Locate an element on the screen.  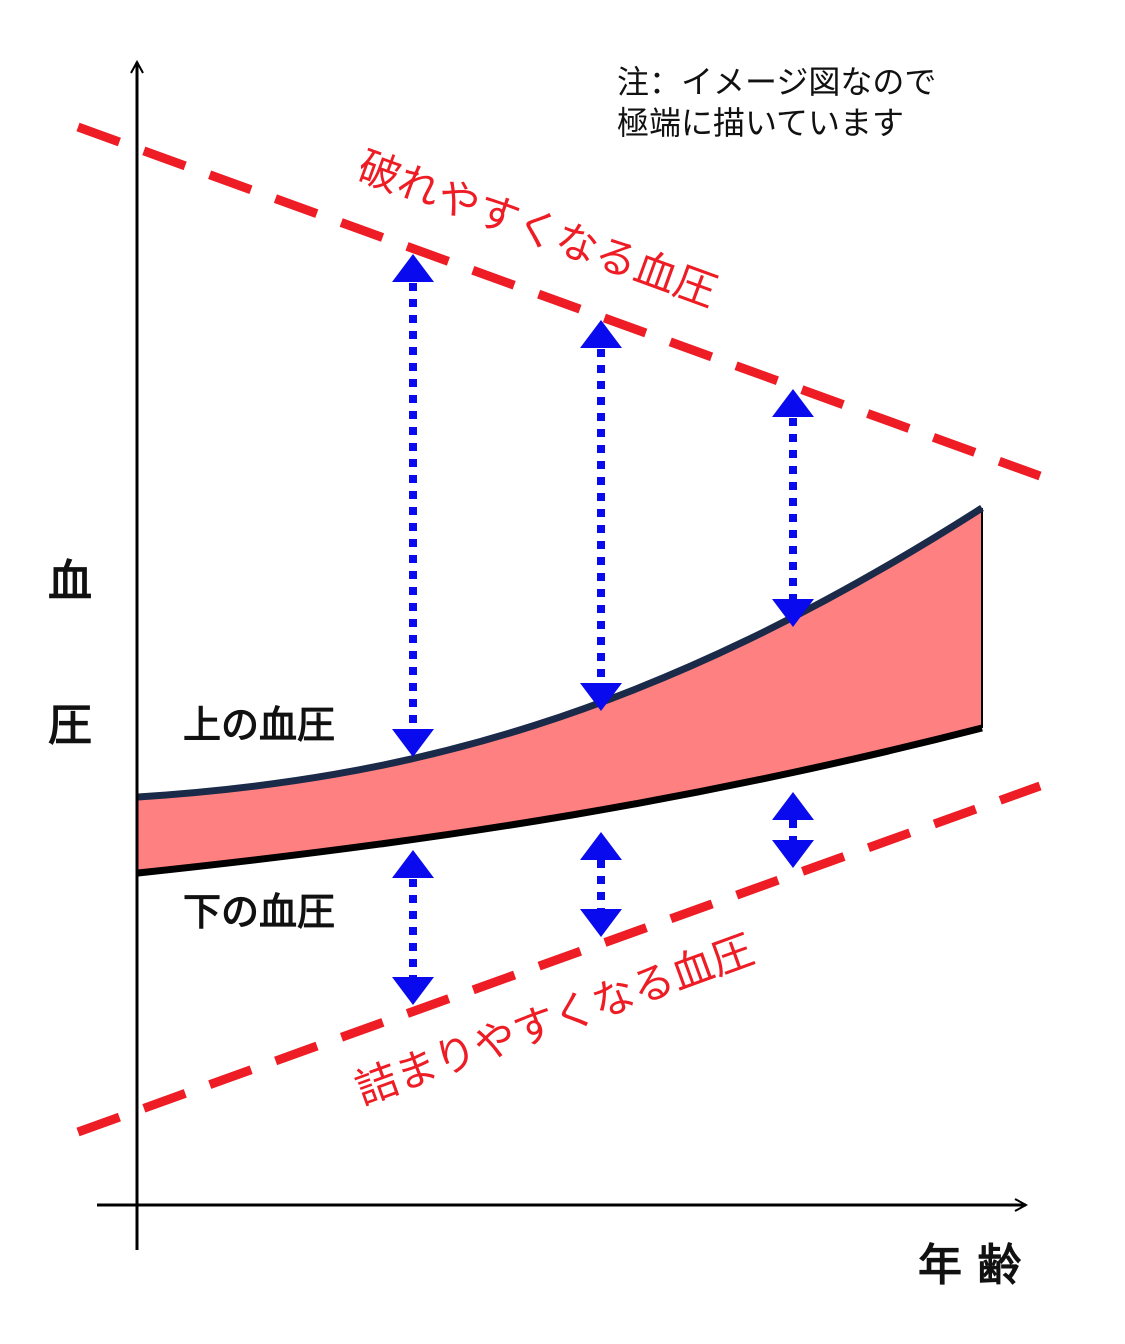
diastolic-label: 下の血圧 is located at coordinates (259, 912).